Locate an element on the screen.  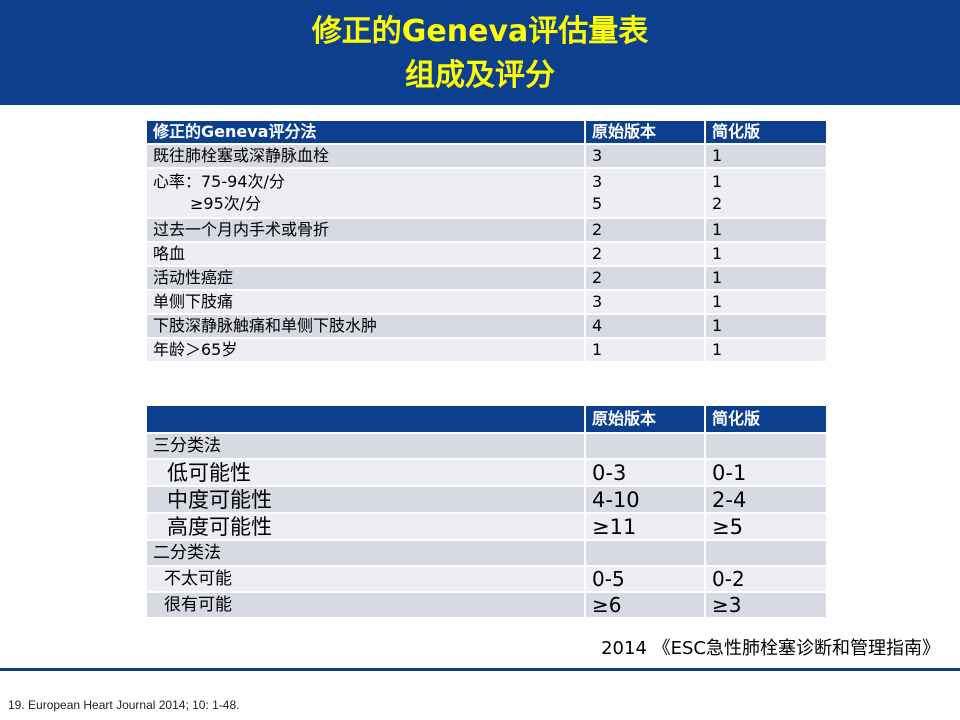
table-row: 很有可能 ≥6 ≥3 is located at coordinates (486, 605).